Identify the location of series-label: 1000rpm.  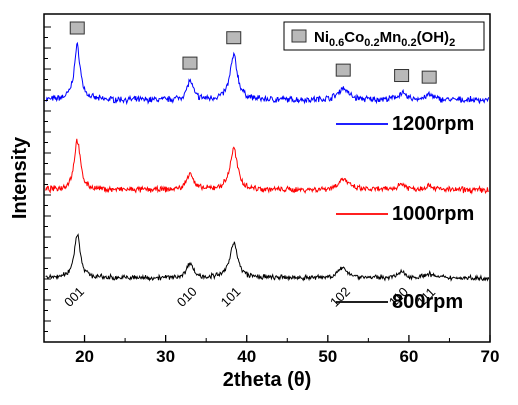
(433, 214).